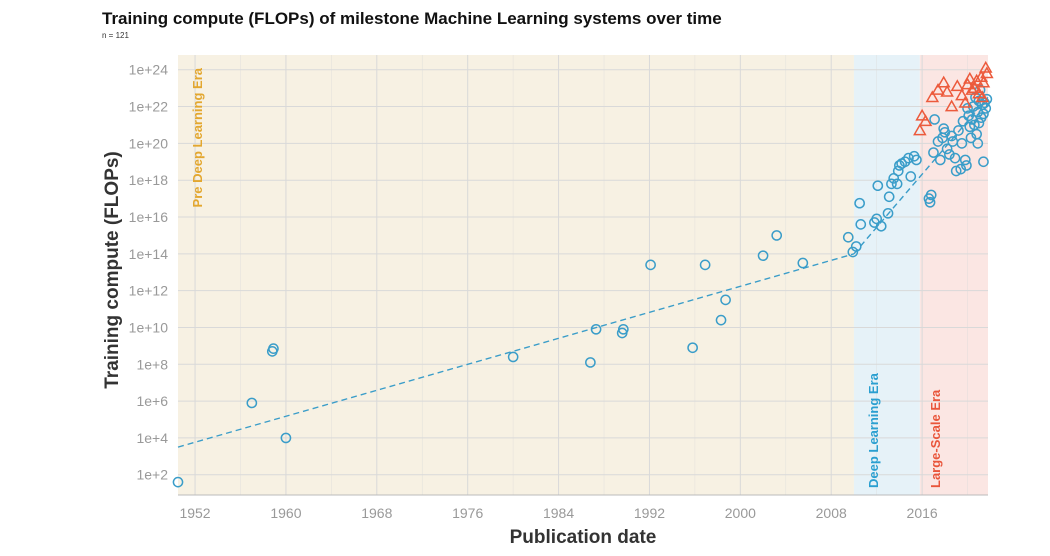  Describe the element at coordinates (149, 254) in the screenshot. I see `y-tick-label: 1e+14` at that location.